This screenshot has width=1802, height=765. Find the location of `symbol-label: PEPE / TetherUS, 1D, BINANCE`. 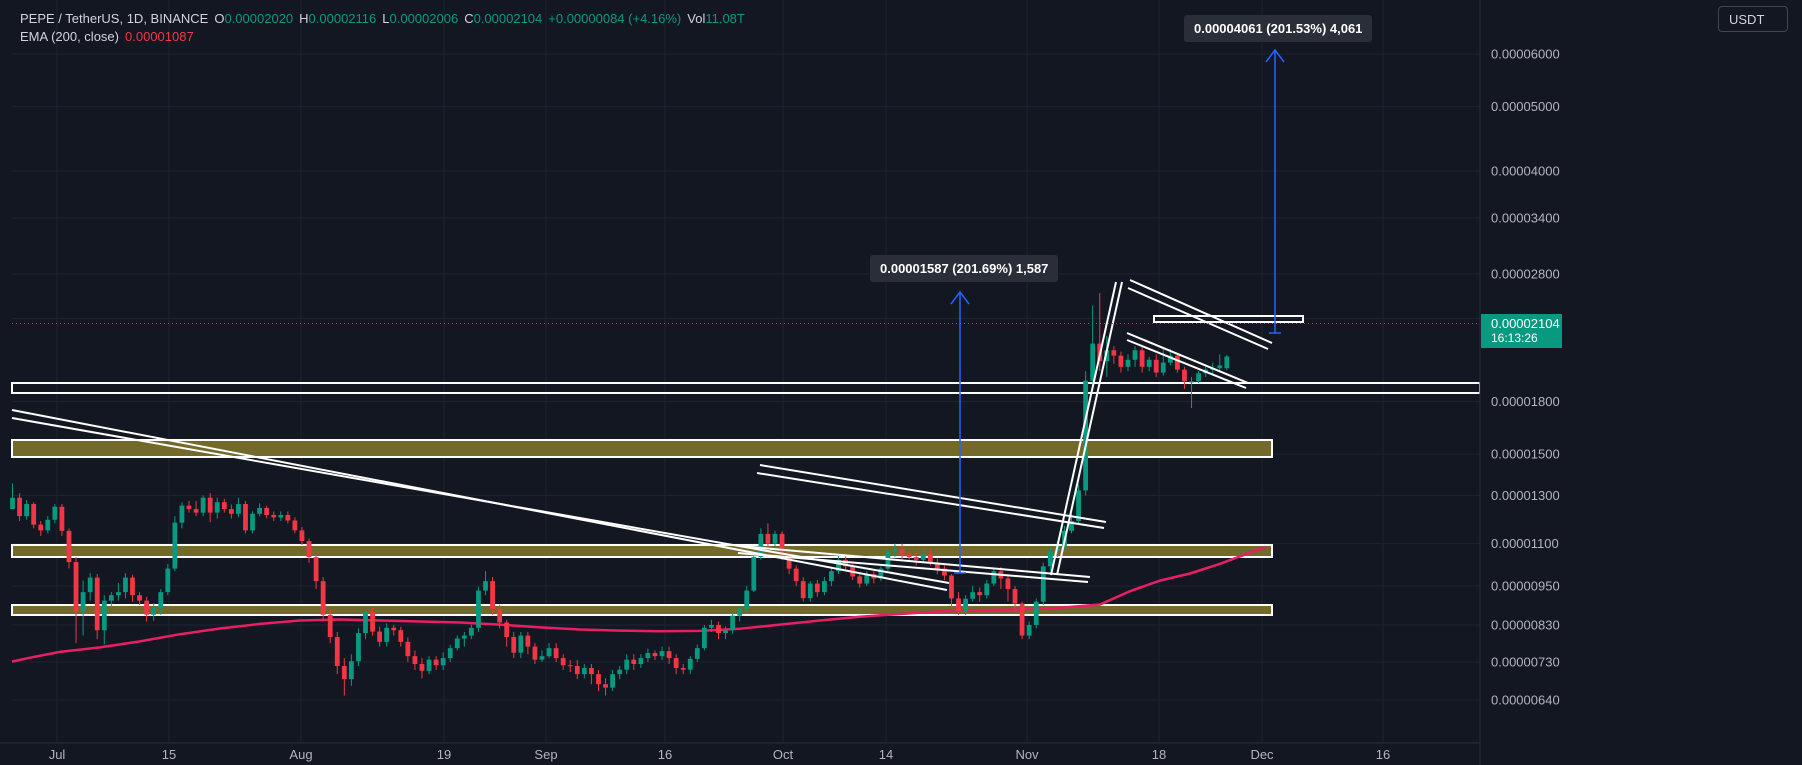

symbol-label: PEPE / TetherUS, 1D, BINANCE is located at coordinates (114, 18).